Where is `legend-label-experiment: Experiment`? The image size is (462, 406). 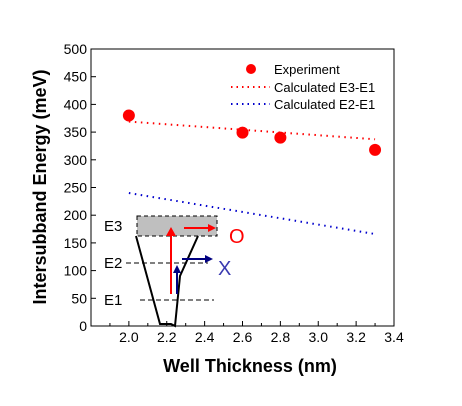 legend-label-experiment: Experiment is located at coordinates (307, 69).